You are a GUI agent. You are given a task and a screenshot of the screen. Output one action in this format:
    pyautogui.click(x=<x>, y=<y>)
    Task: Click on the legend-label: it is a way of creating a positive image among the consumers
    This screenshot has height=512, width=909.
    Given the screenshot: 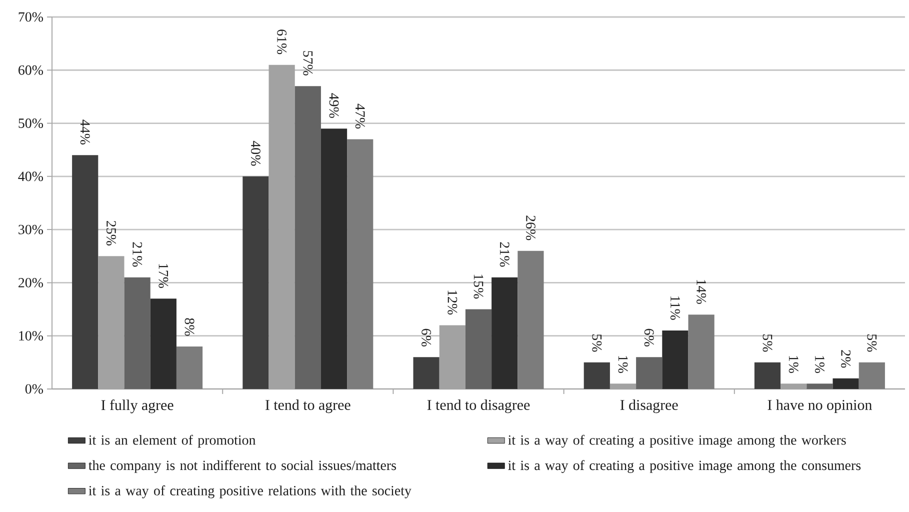 What is the action you would take?
    pyautogui.click(x=684, y=466)
    